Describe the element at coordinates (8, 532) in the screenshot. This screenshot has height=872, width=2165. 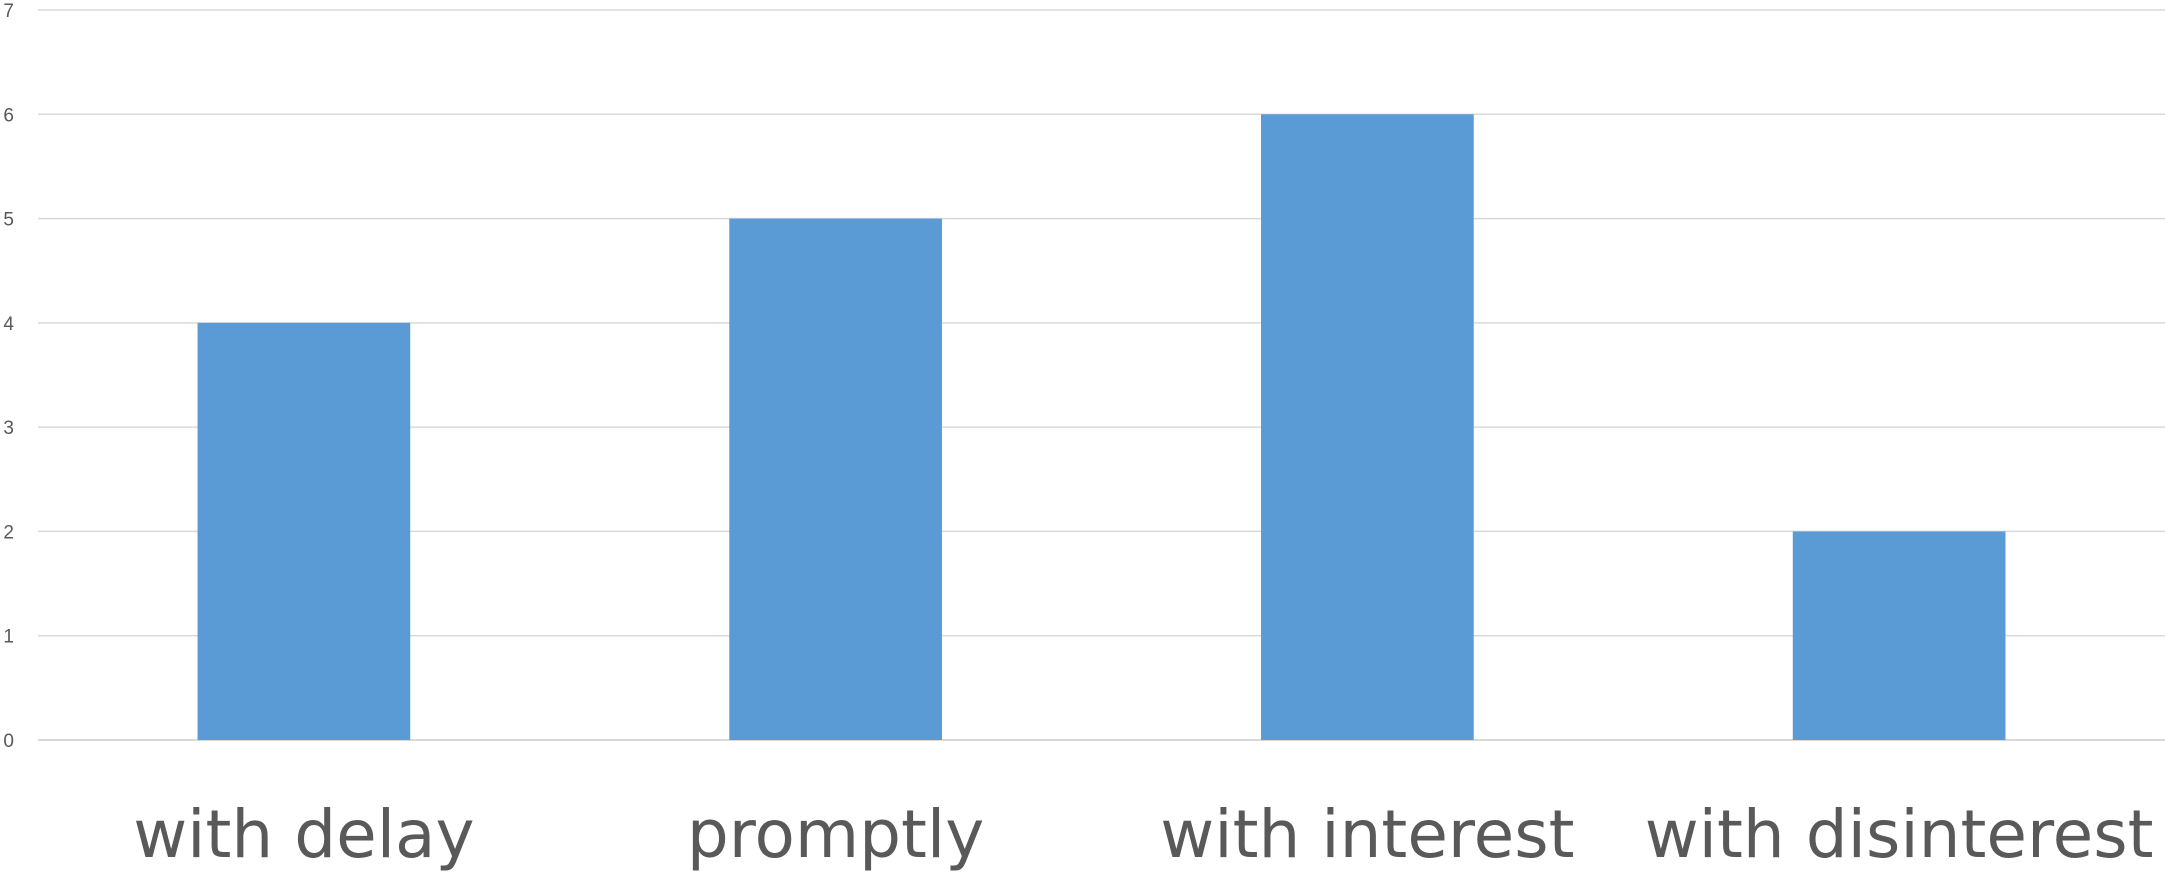
I see `y-tick-label: 2` at that location.